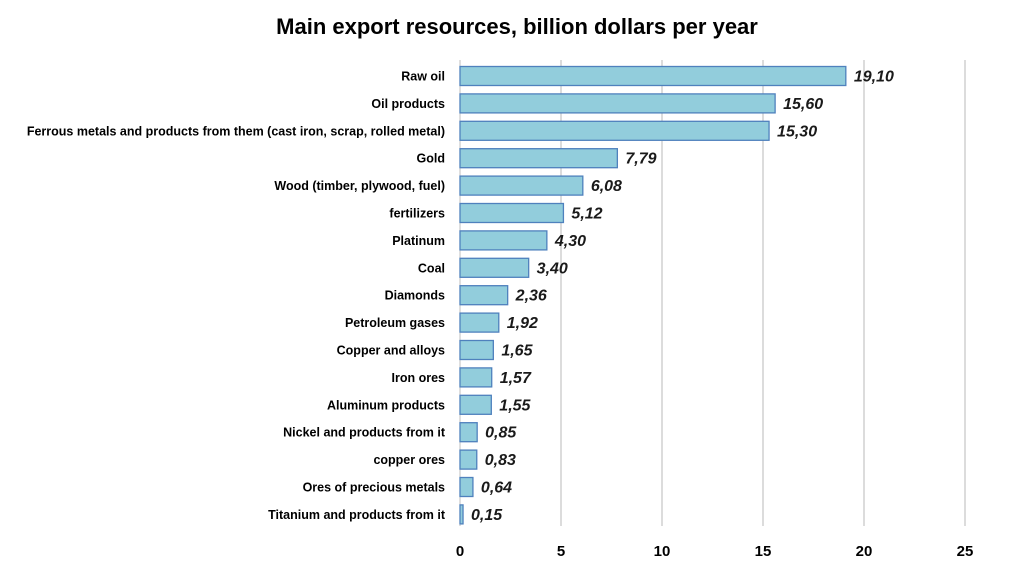  What do you see at coordinates (419, 378) in the screenshot?
I see `category-label: Iron ores` at bounding box center [419, 378].